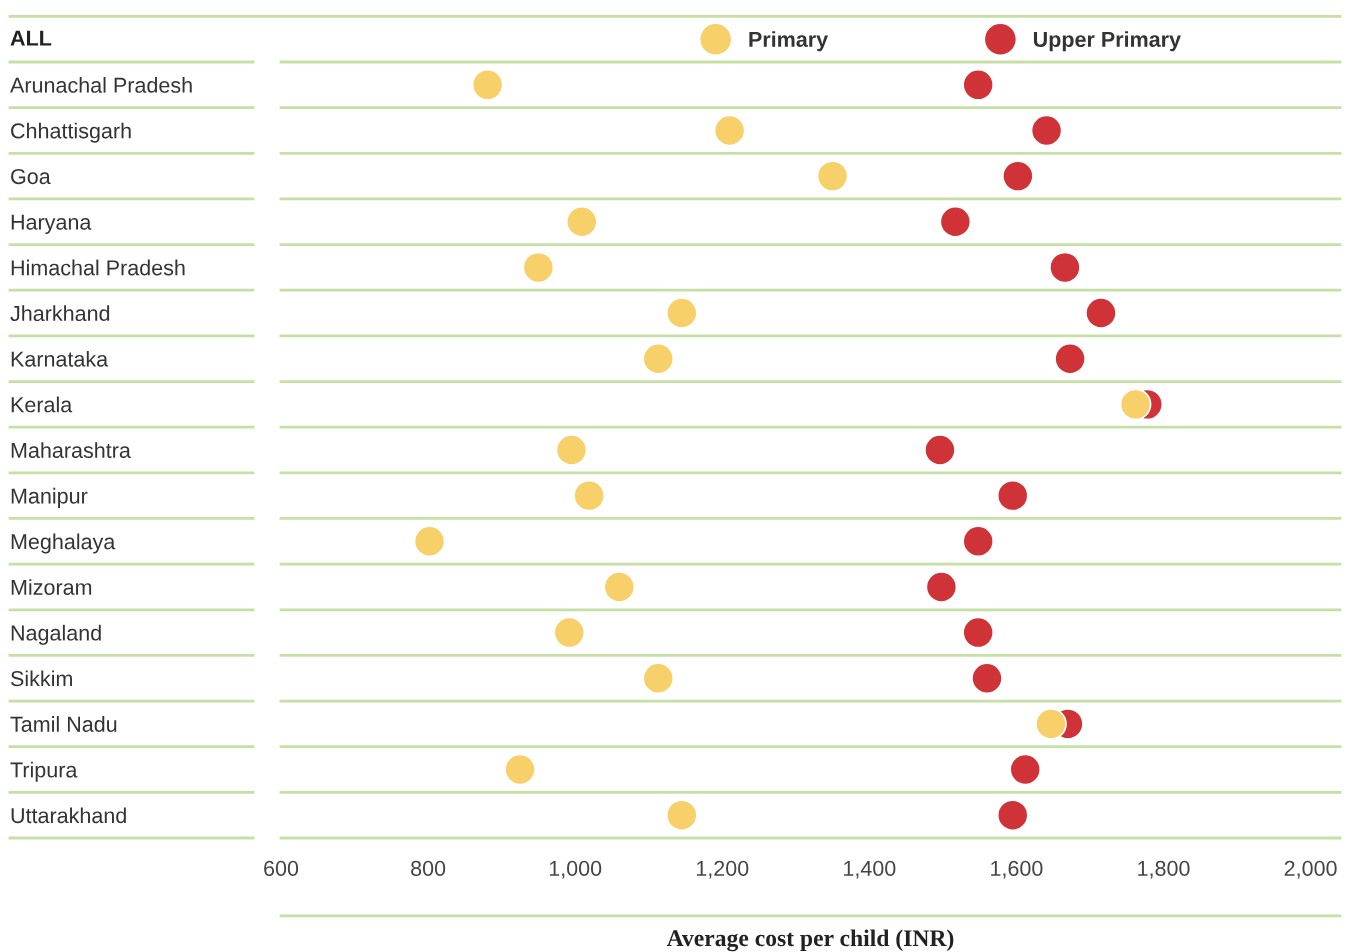  Describe the element at coordinates (1107, 41) in the screenshot. I see `legend-label: Upper Primary` at that location.